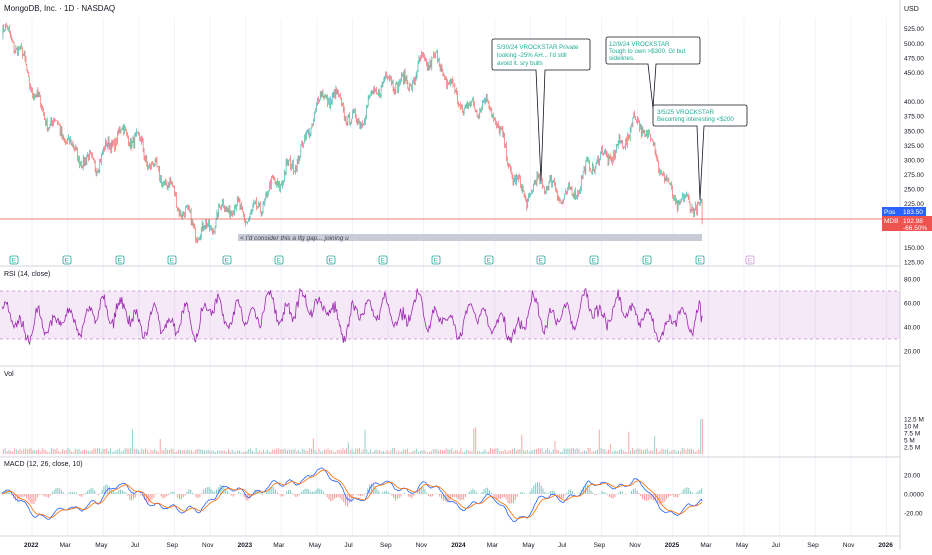 The width and height of the screenshot is (932, 555). I want to click on time-tick-label: 2024, so click(458, 545).